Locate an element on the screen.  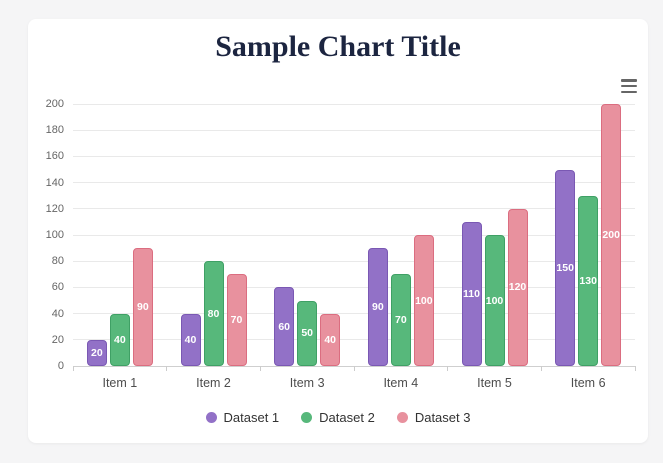
bar-value-label: 110 is located at coordinates (471, 293).